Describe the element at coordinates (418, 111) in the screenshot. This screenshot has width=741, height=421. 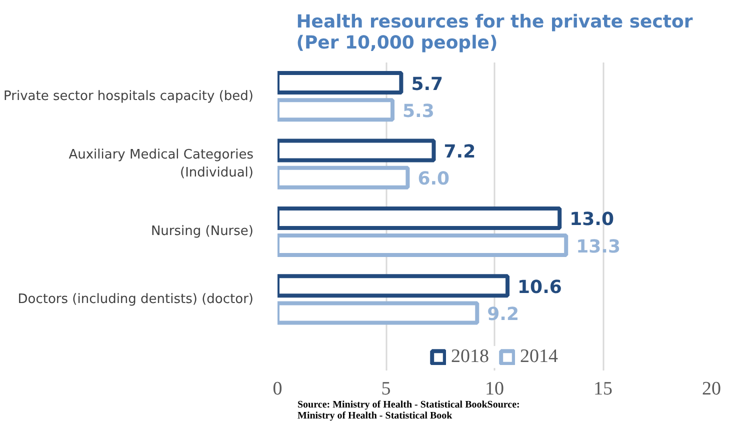
I see `data-label: 5.3` at that location.